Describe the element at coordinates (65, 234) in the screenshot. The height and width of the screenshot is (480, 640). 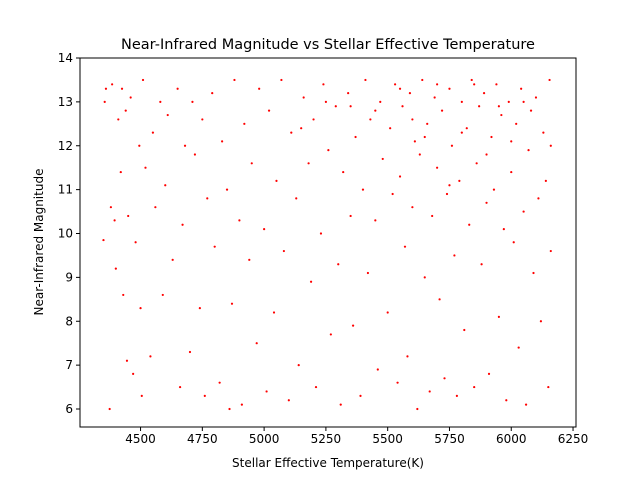
I see `y-tick-label: 10` at that location.